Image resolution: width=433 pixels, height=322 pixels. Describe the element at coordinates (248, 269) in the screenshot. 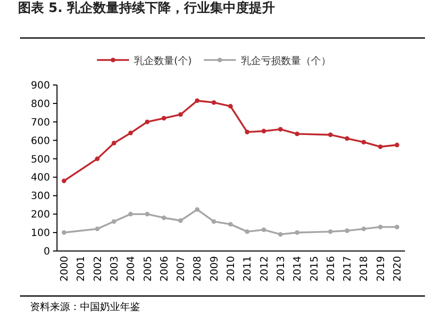

I see `x-tick-label: 2011` at that location.